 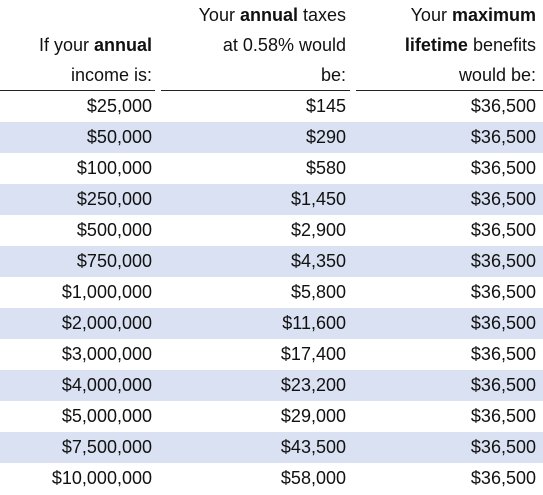 I want to click on header-bold-text: maximum, so click(x=493, y=15).